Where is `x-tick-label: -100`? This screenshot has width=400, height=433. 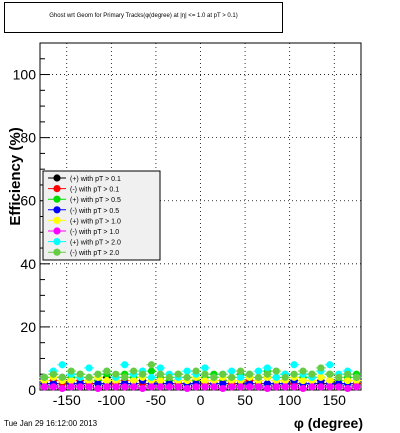 x-tick-label: -100 is located at coordinates (111, 400).